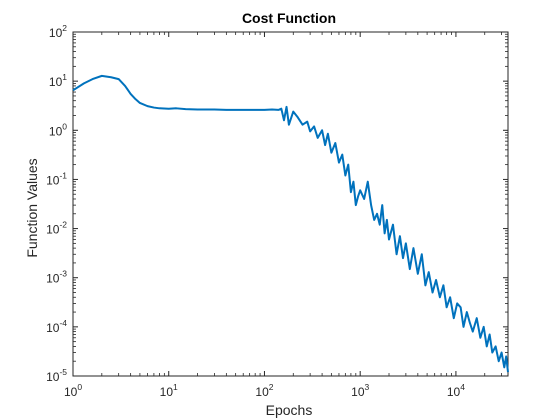 The width and height of the screenshot is (560, 420). I want to click on y-tick-label: 10⁻⁴, so click(56, 326).